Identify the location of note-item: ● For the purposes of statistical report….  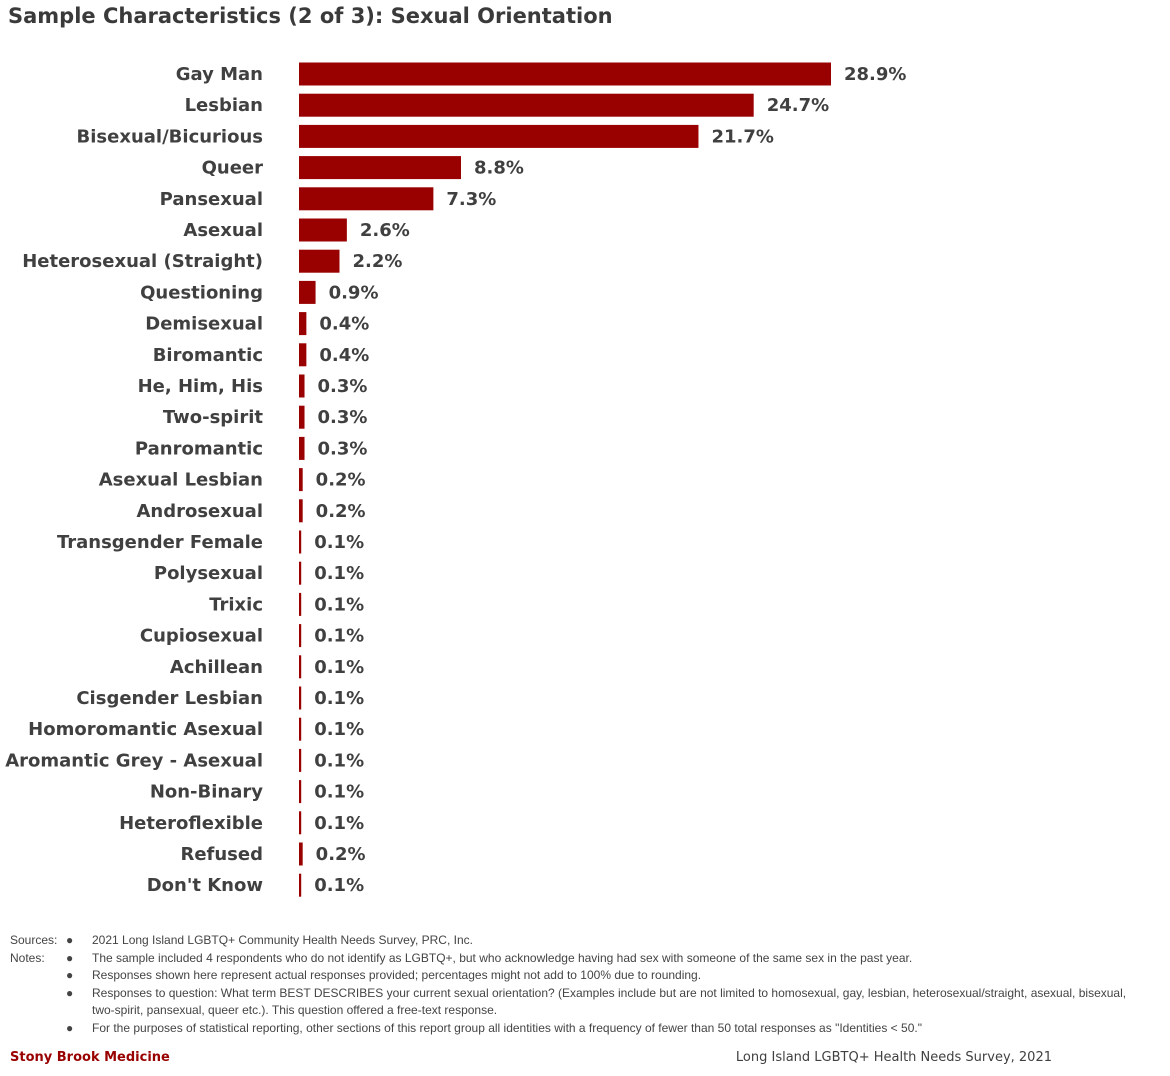
(570, 1029).